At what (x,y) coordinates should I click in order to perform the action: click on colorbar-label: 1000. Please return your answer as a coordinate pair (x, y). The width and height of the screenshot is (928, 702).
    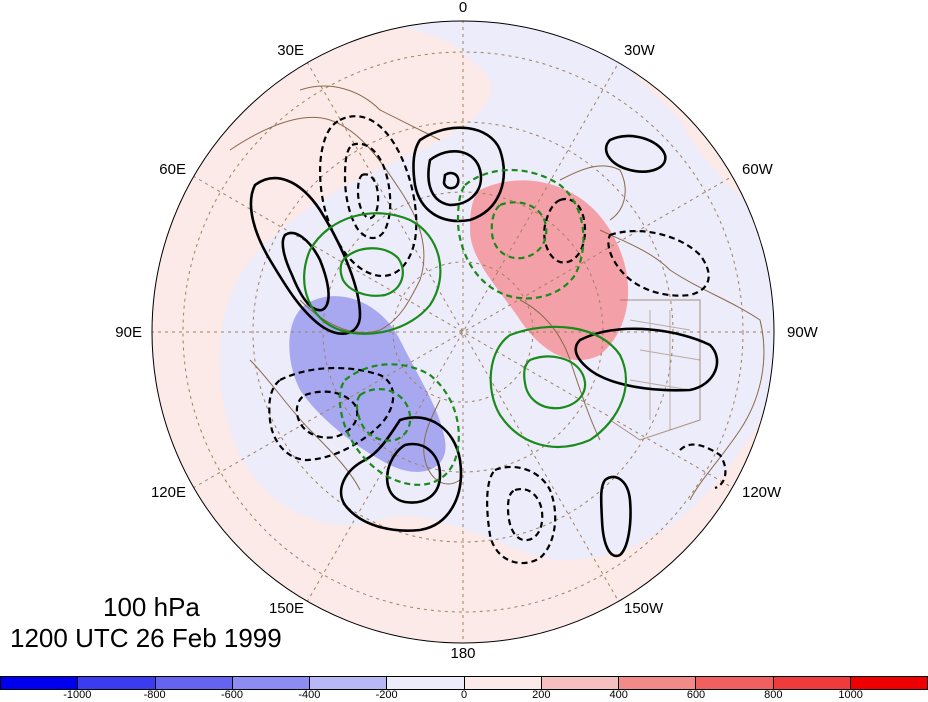
    Looking at the image, I should click on (850, 695).